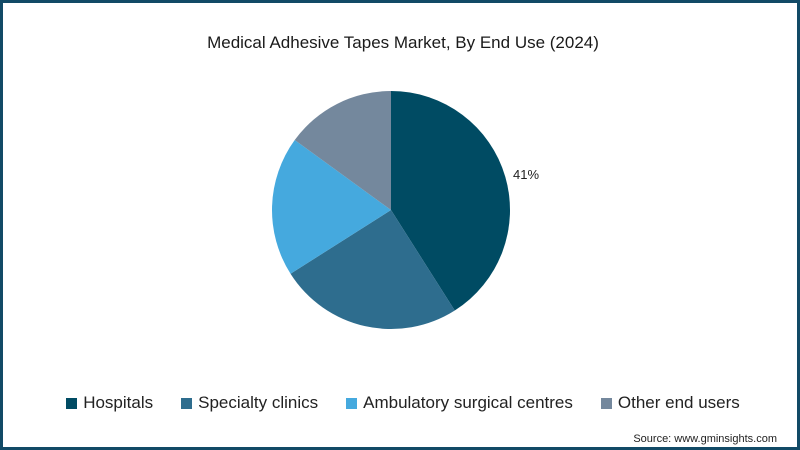  What do you see at coordinates (342, 150) in the screenshot?
I see `pie-slice-other-end-users` at bounding box center [342, 150].